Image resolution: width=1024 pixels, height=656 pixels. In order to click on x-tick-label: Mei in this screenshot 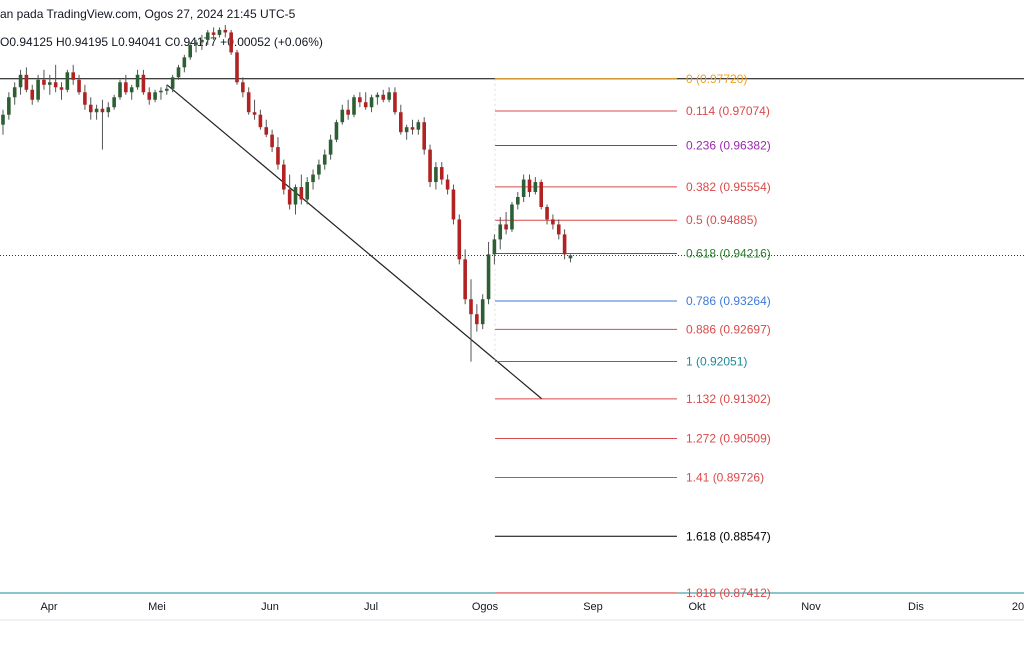, I will do `click(157, 607)`.